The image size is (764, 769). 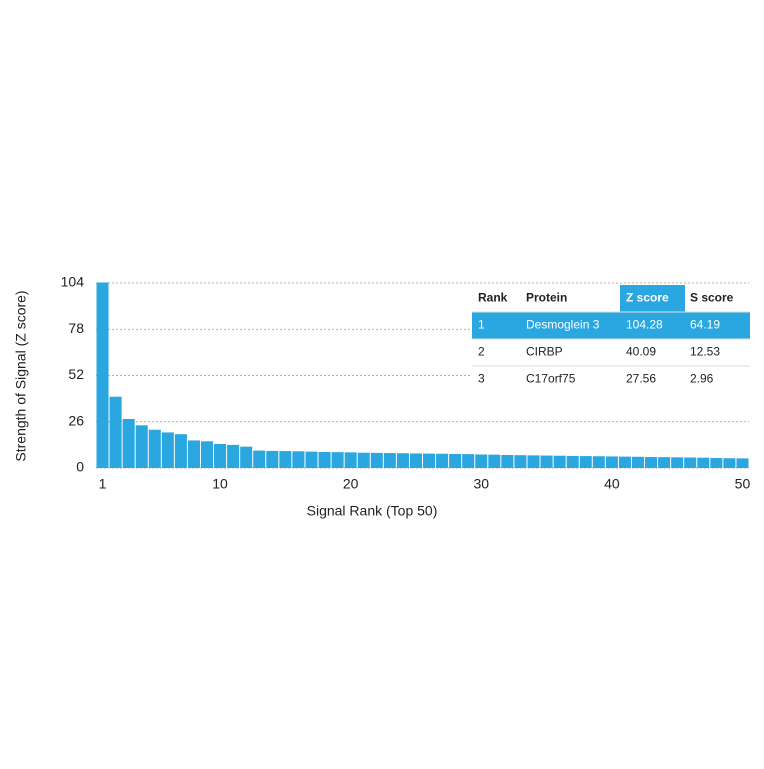 I want to click on table-header: Z score, so click(x=647, y=298).